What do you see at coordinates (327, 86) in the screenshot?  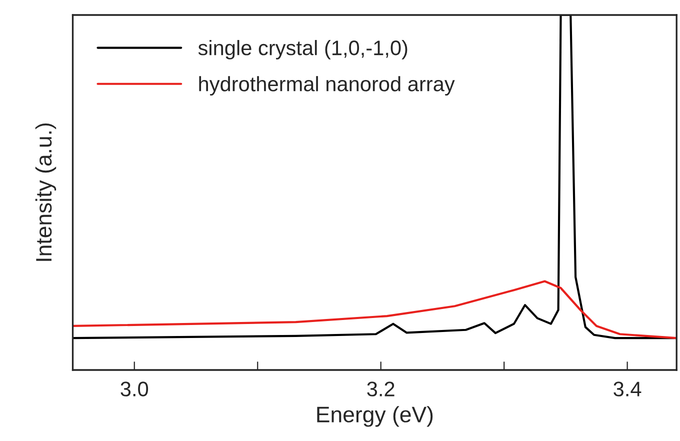 I see `legend-label: hydrothermal nanorod array` at bounding box center [327, 86].